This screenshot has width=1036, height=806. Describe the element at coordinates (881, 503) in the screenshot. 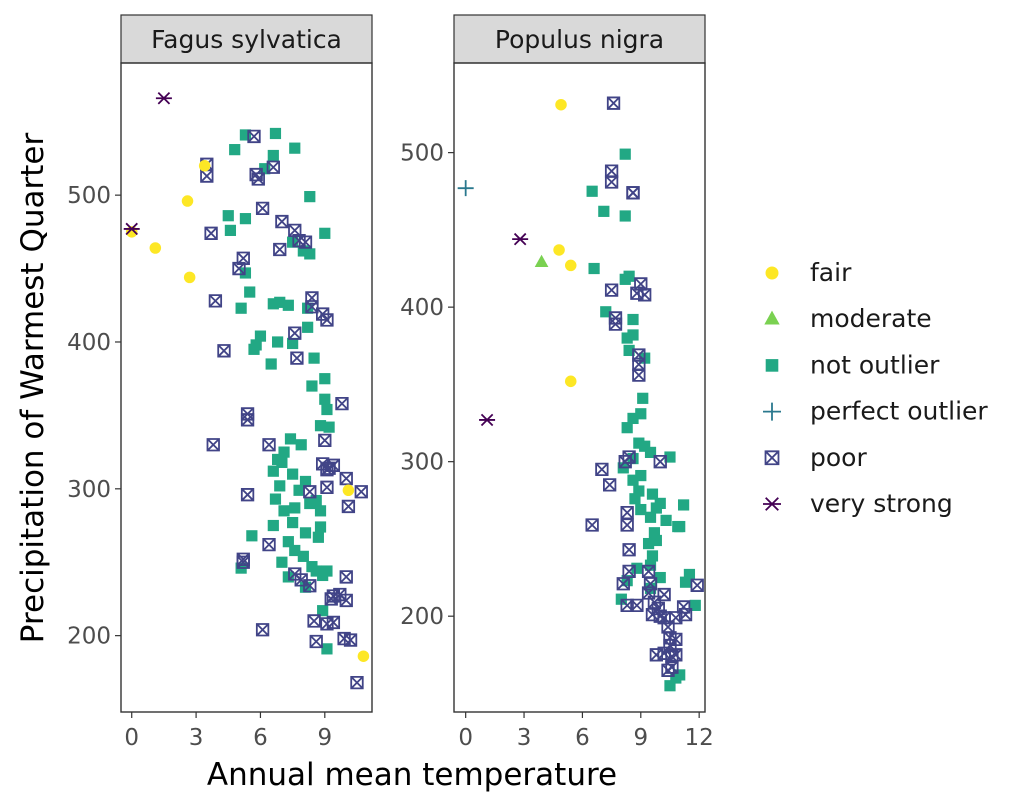

I see `legend-label: very strong` at that location.